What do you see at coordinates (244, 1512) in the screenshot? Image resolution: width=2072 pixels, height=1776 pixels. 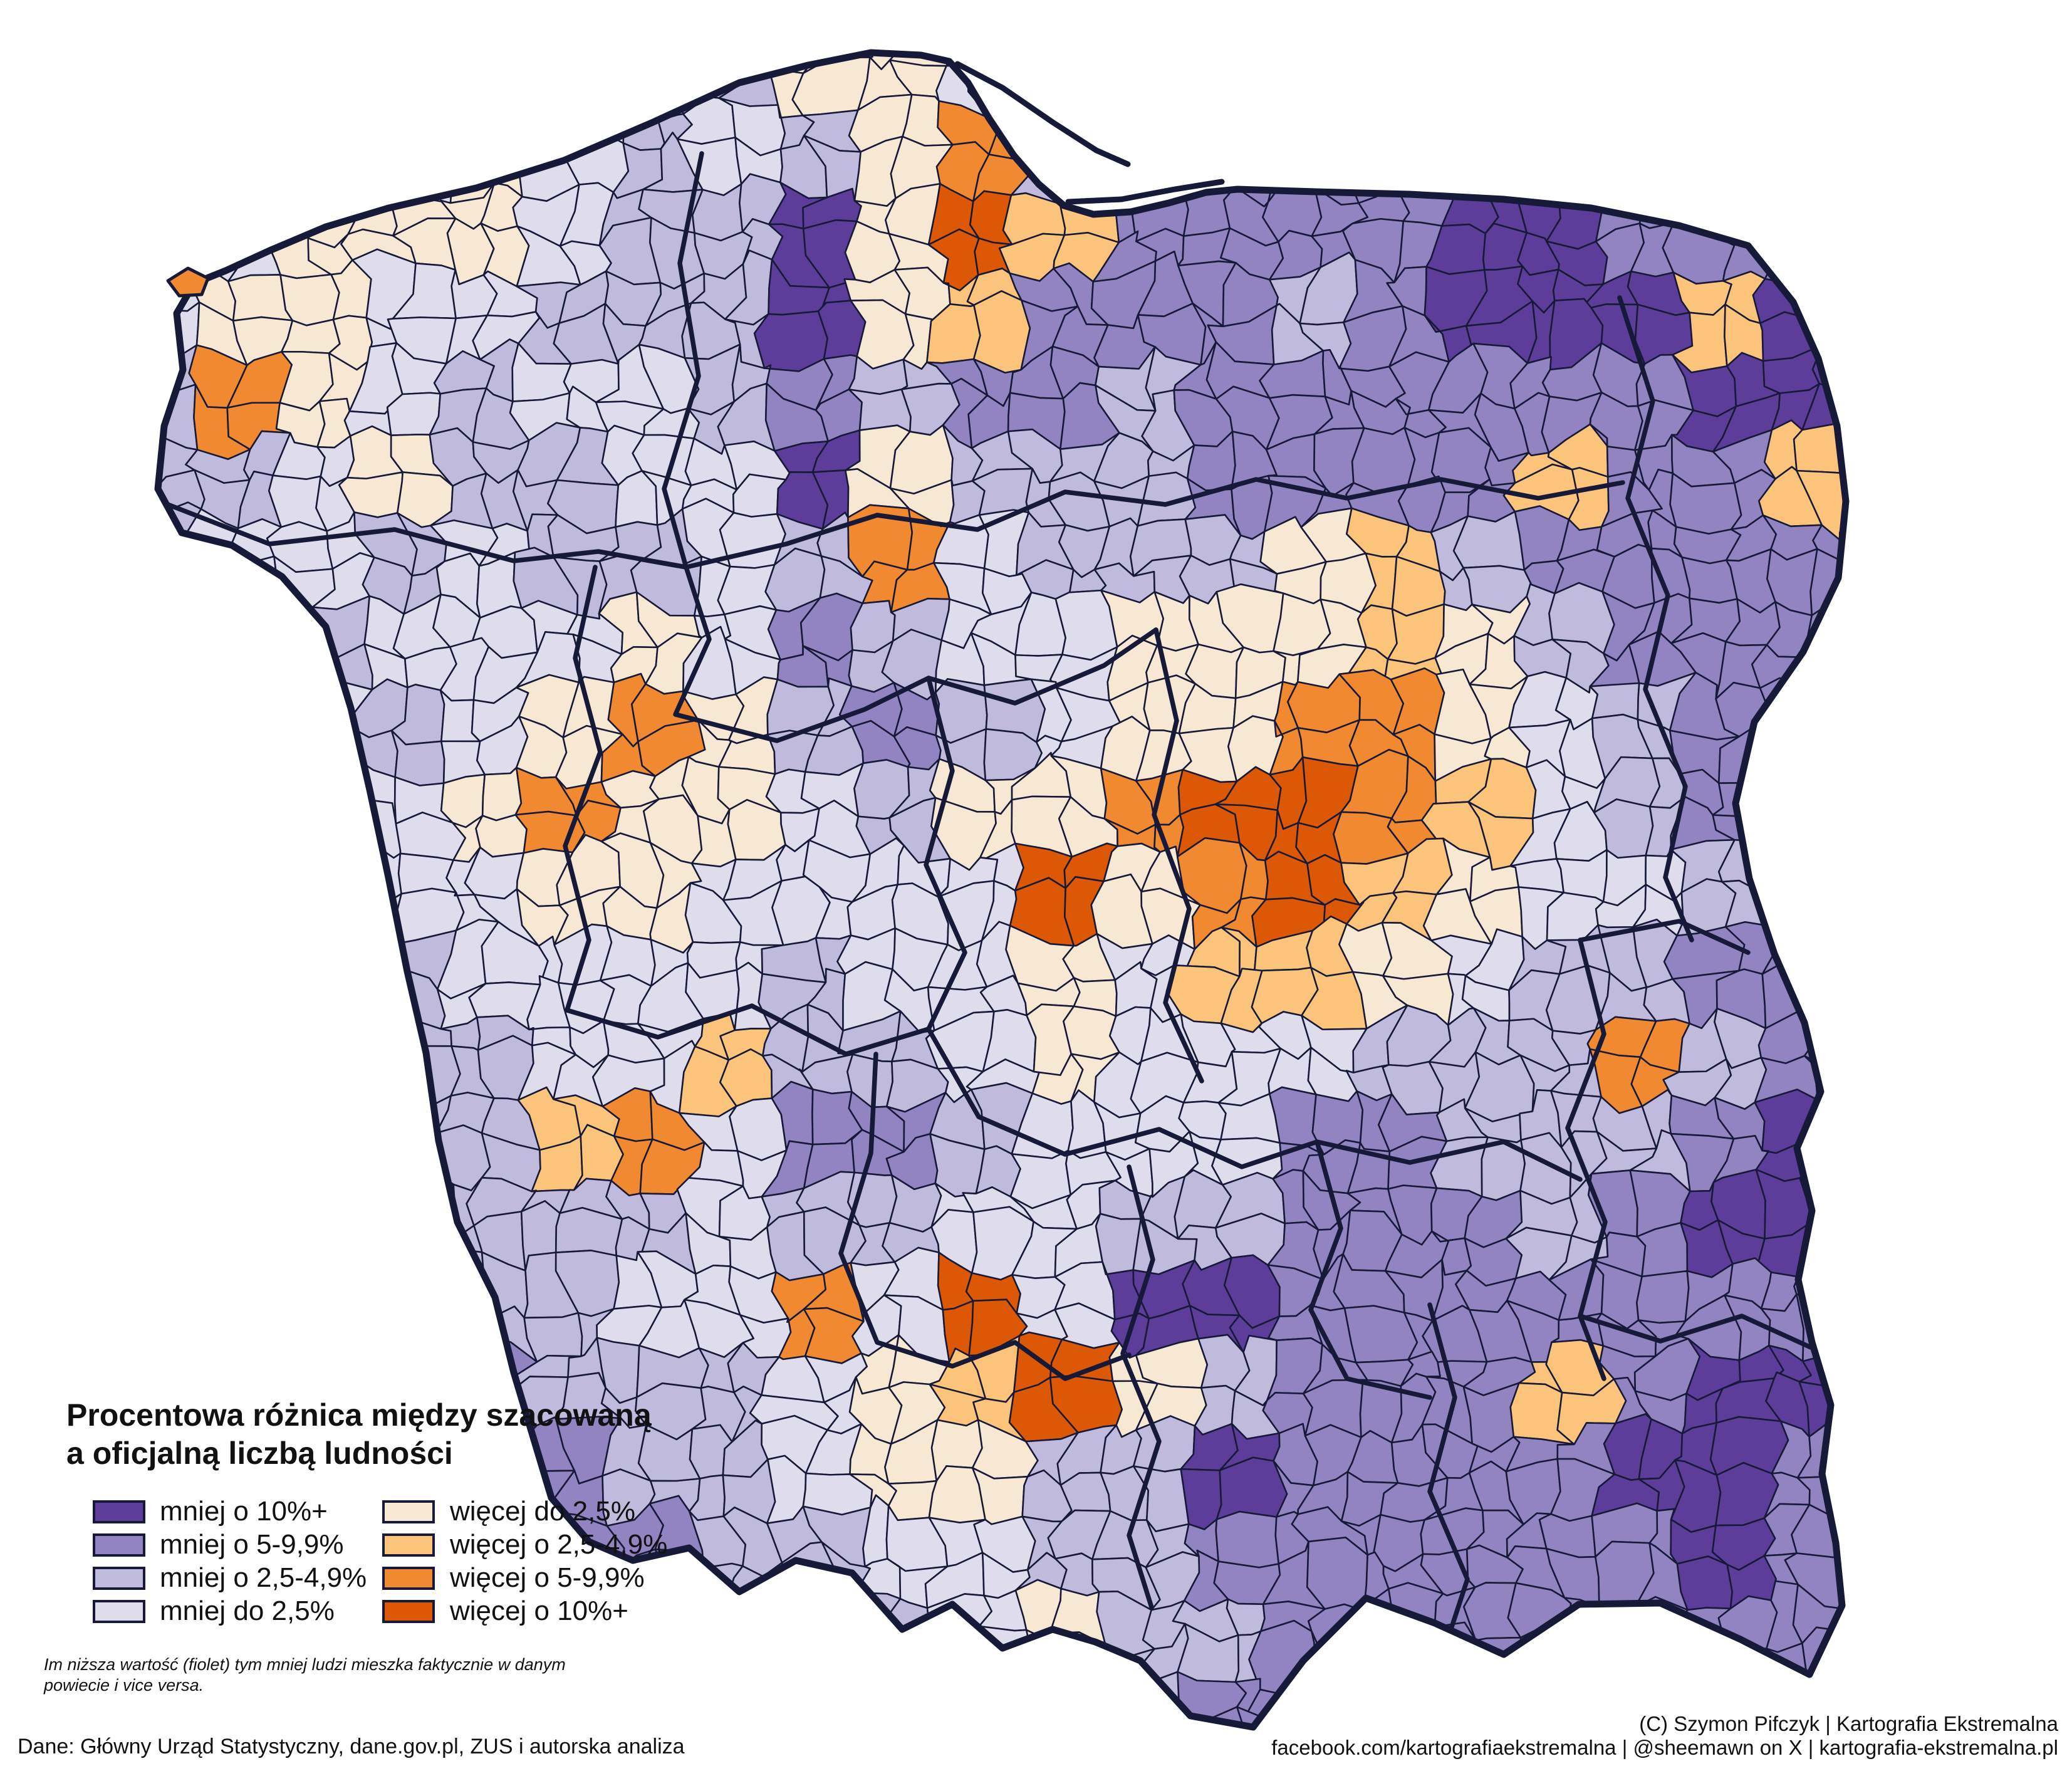 I see `legend-label-0: mniej o 10%+` at bounding box center [244, 1512].